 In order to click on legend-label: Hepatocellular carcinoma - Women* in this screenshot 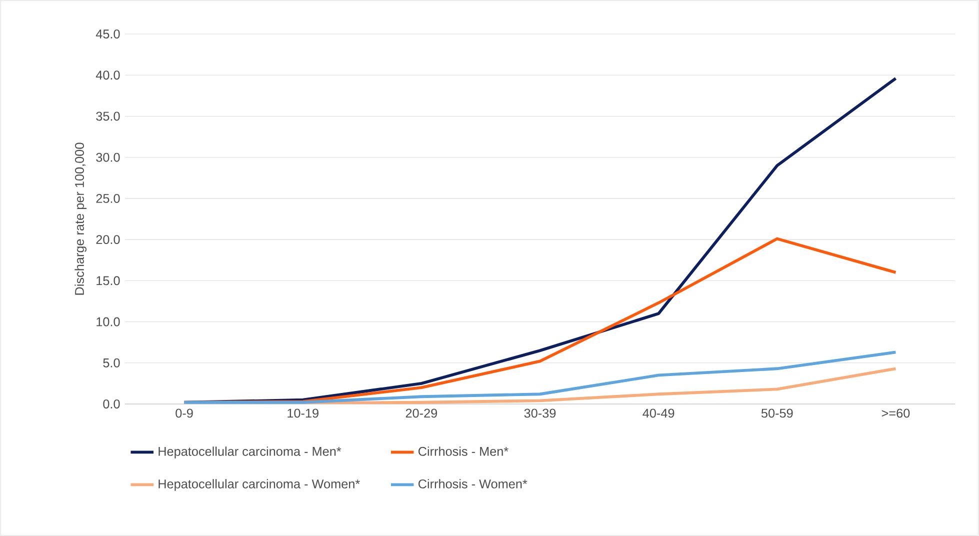, I will do `click(259, 485)`.